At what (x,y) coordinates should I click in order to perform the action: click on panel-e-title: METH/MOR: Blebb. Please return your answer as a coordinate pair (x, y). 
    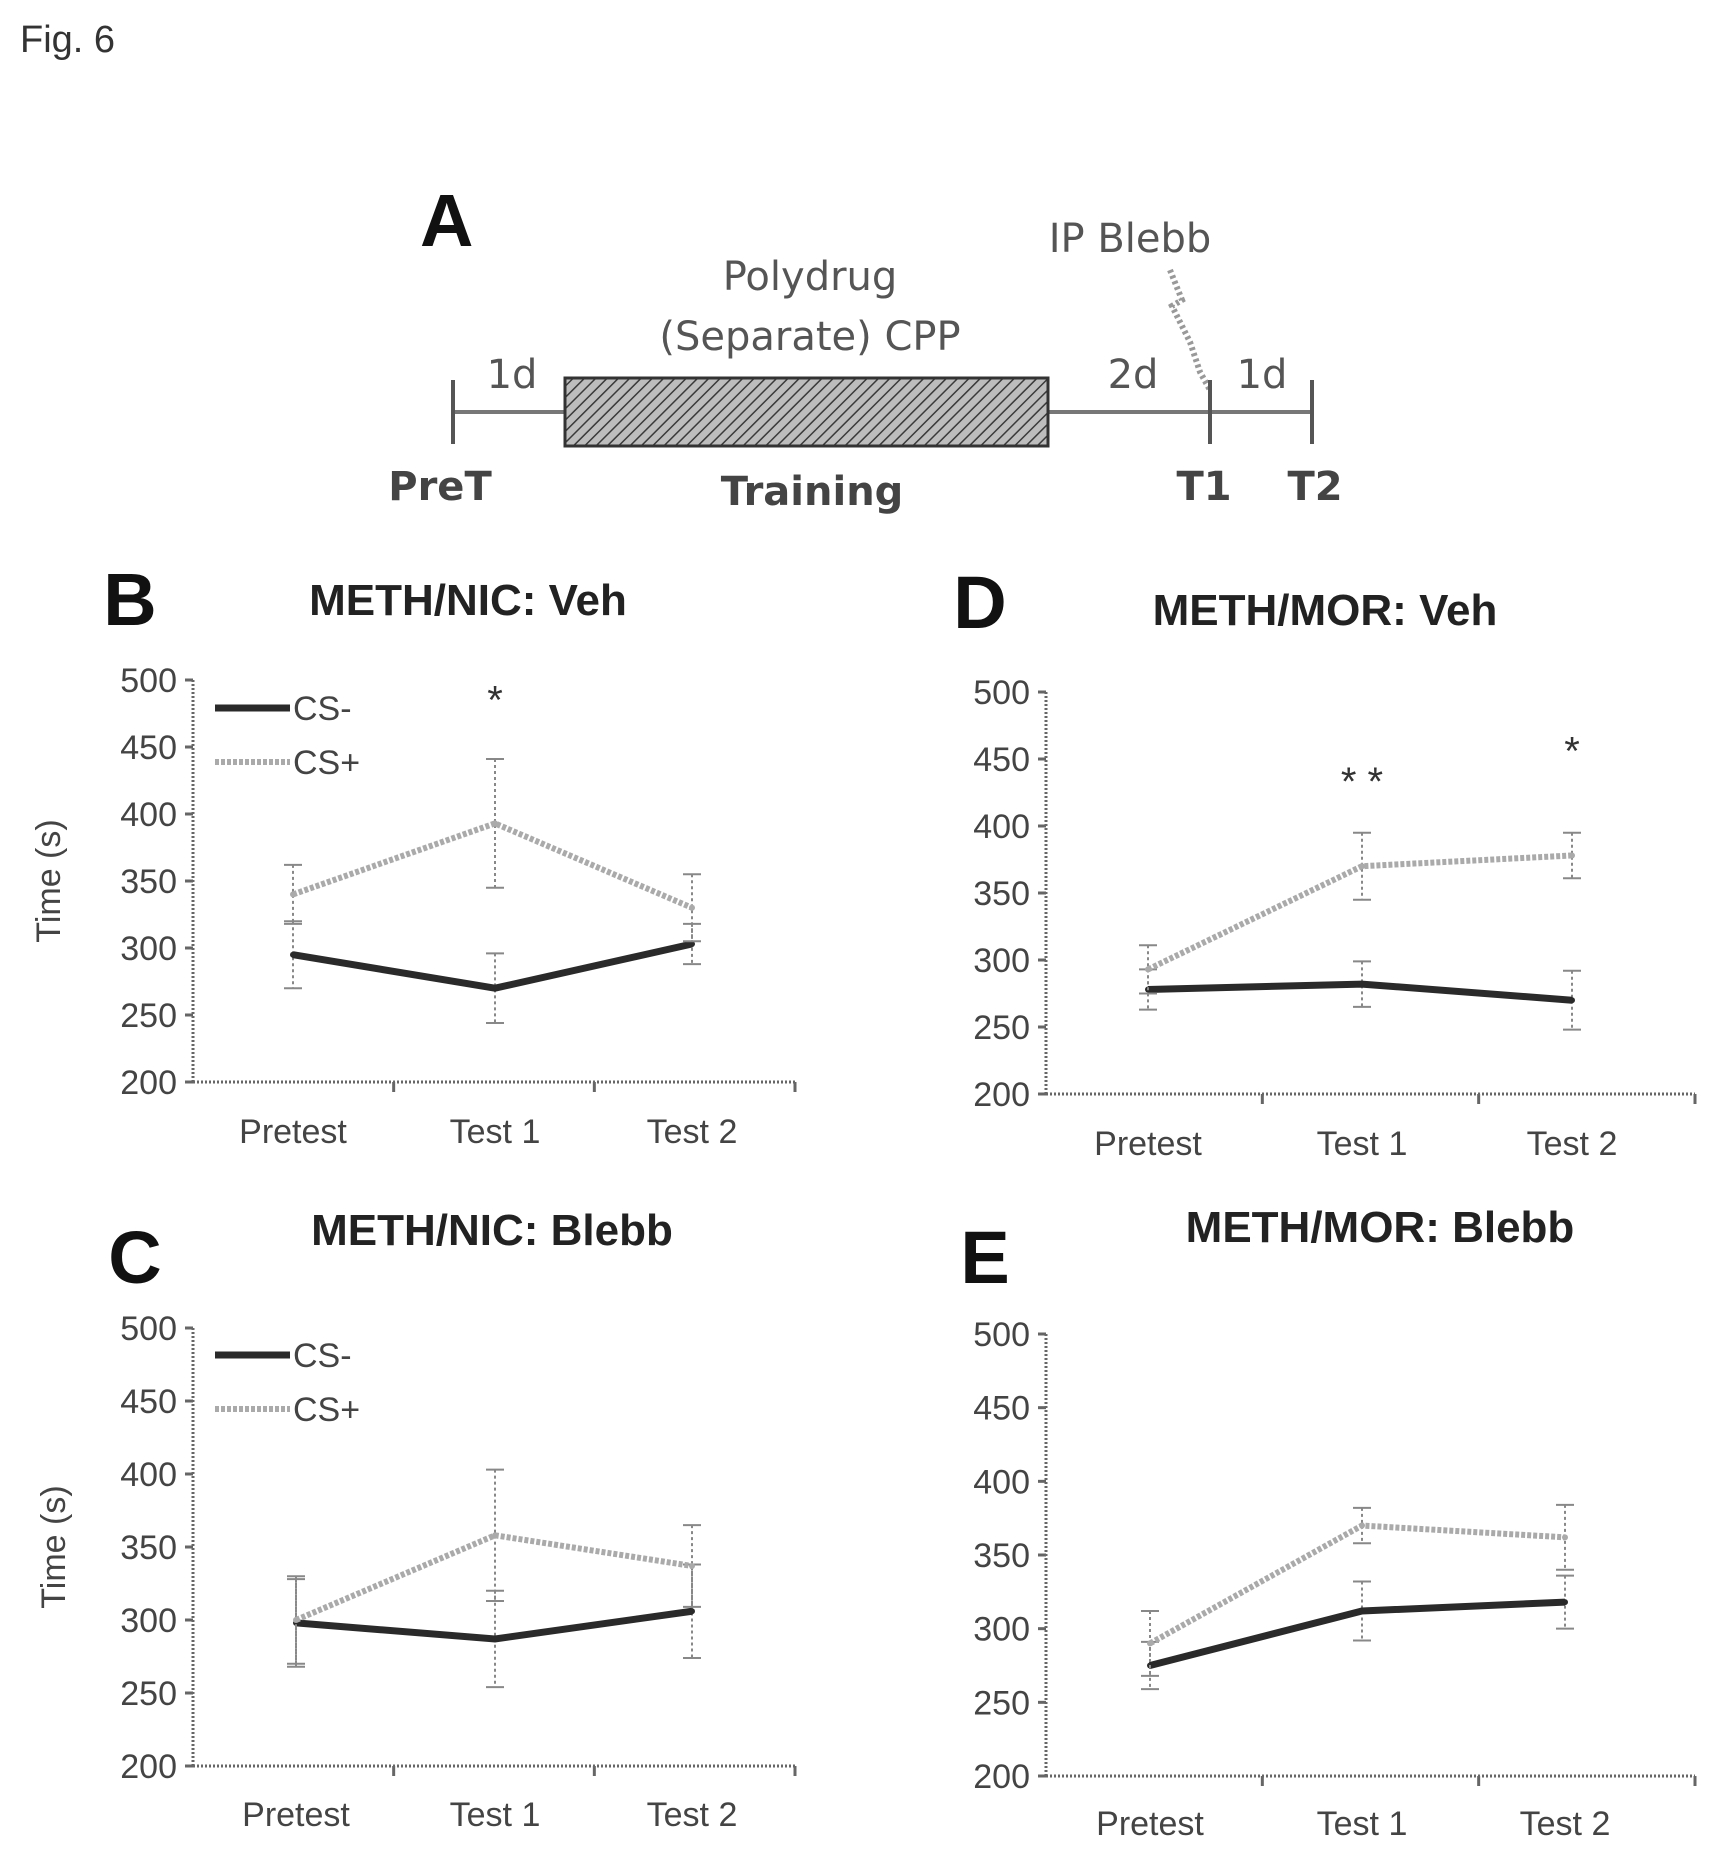
    Looking at the image, I should click on (1380, 1227).